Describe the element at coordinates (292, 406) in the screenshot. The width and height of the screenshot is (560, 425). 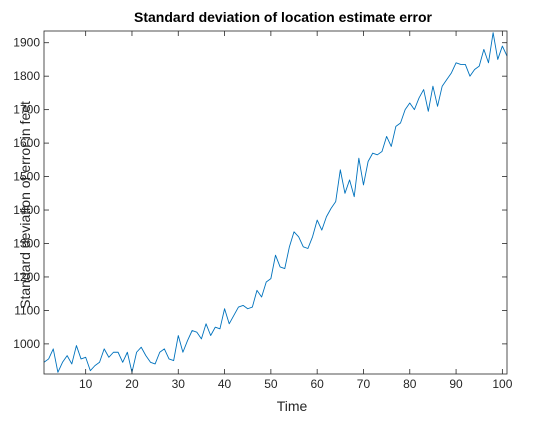
I see `x-axis-label: Time` at that location.